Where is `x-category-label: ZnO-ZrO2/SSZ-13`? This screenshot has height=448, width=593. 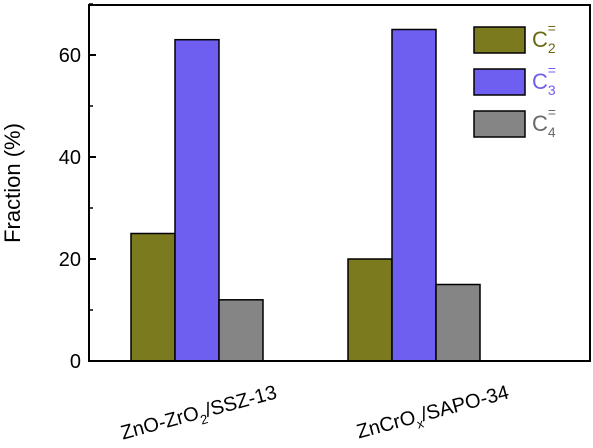 x-category-label: ZnO-ZrO2/SSZ-13 is located at coordinates (199, 415).